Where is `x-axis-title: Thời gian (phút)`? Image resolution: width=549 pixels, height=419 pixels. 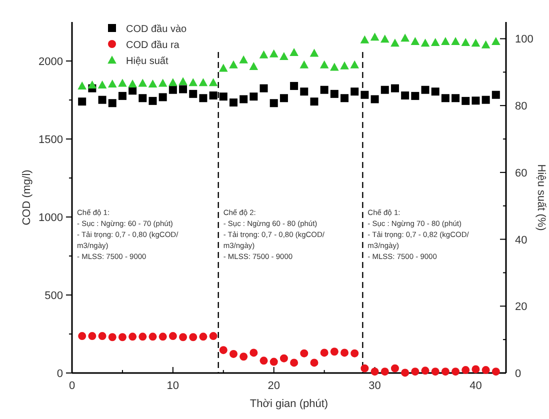 x-axis-title: Thời gian (phút) is located at coordinates (289, 404).